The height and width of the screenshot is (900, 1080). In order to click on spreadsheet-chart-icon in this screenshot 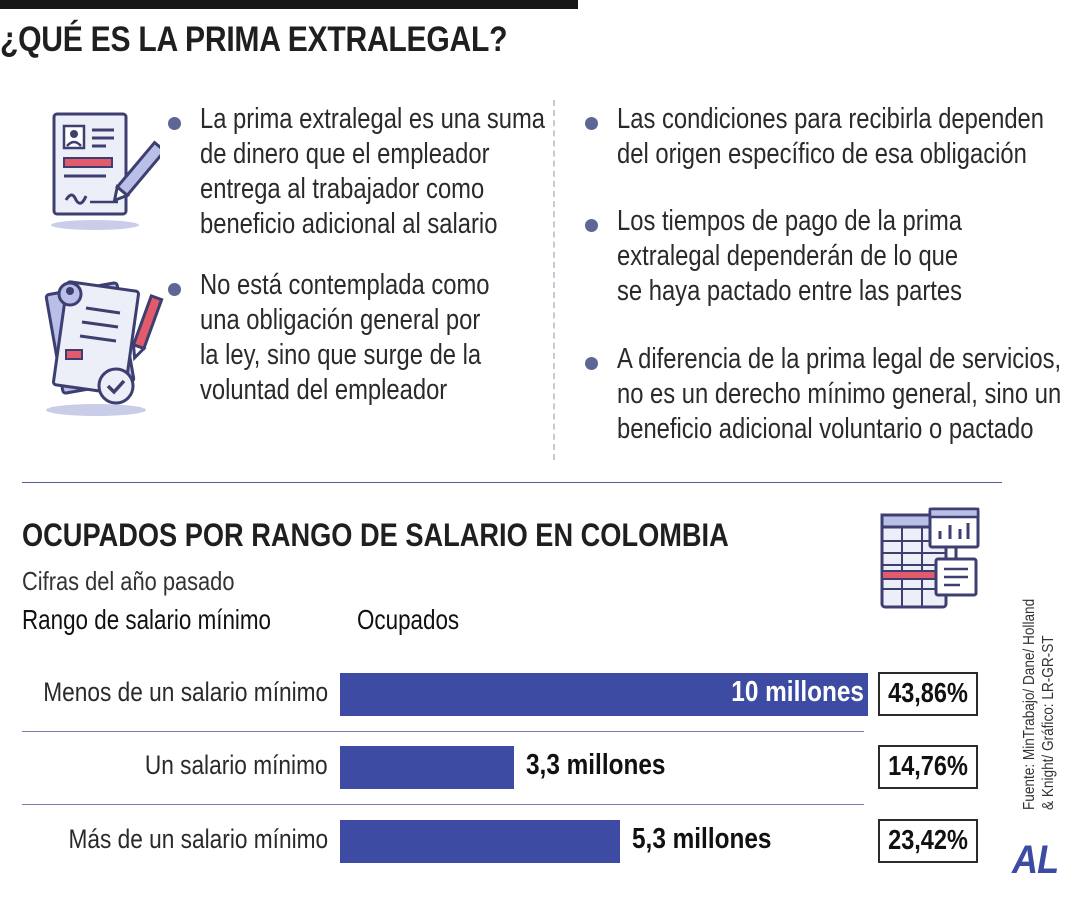, I will do `click(930, 558)`.